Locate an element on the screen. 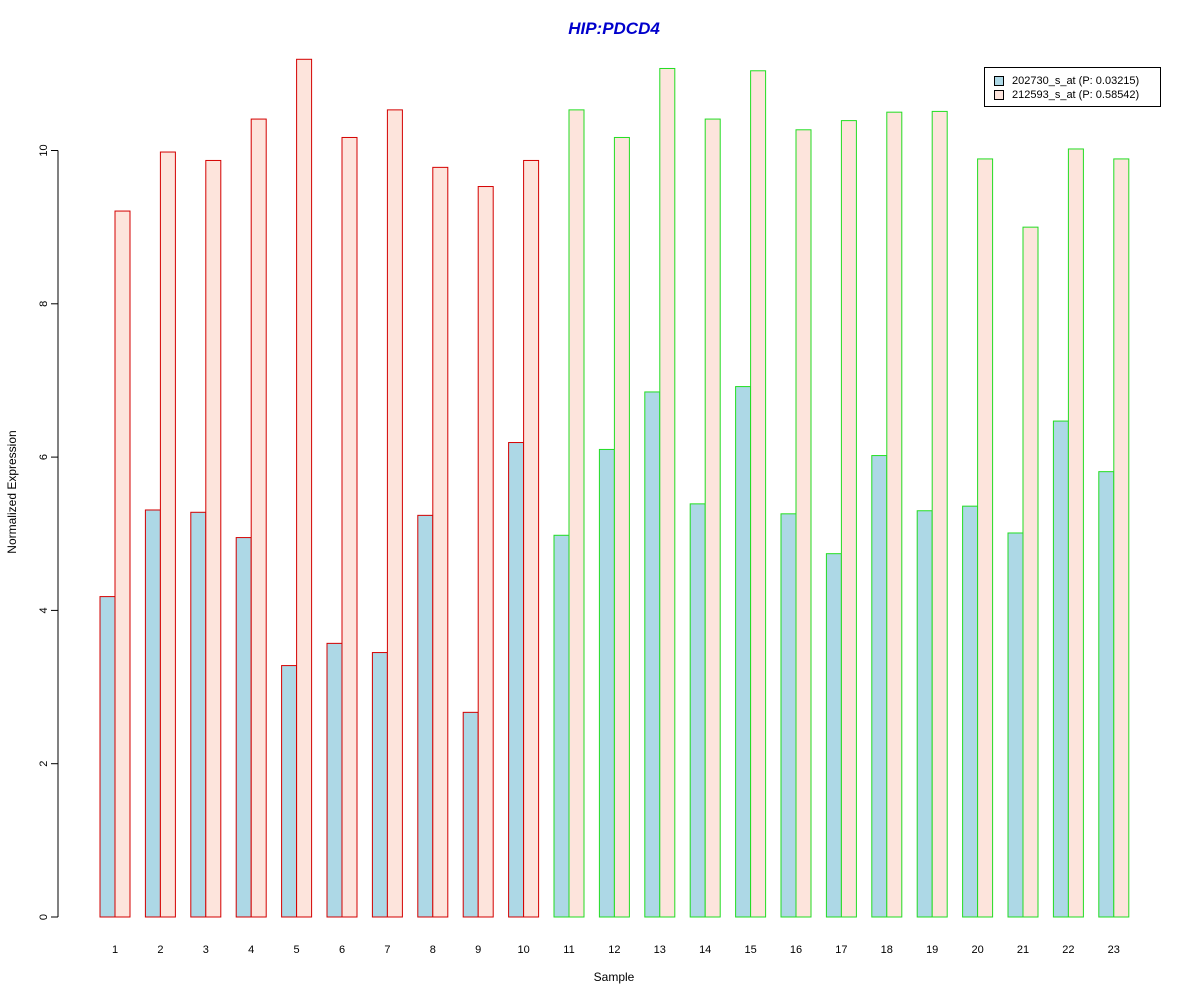 This screenshot has height=1000, width=1200. x-tick-label-10: 10 is located at coordinates (523, 950).